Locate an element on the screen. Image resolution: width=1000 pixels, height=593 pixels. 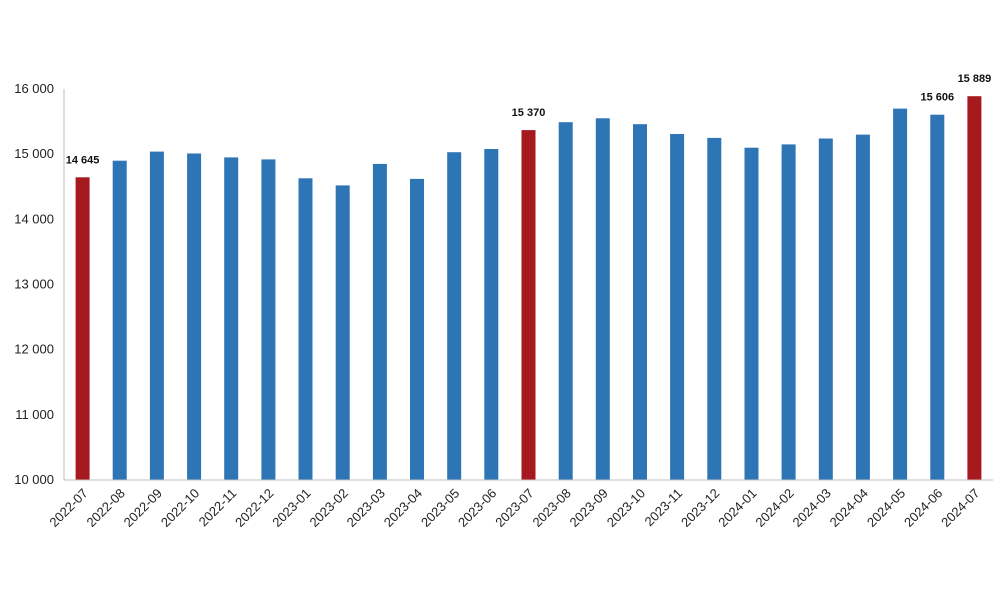
data-label-2024-07: 15 889 is located at coordinates (975, 79).